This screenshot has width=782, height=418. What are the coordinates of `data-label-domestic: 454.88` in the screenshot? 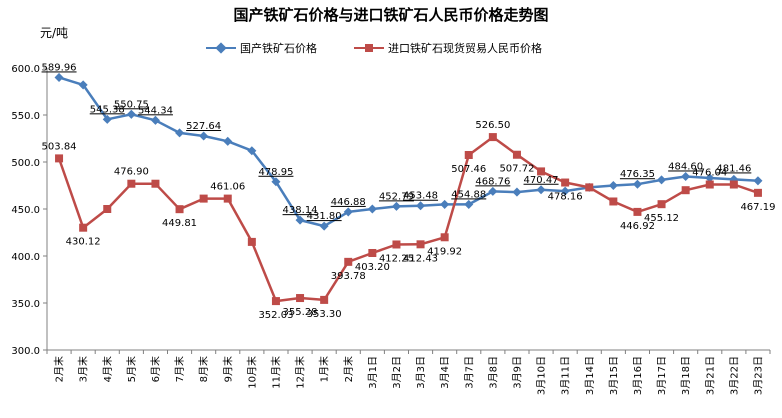 It's located at (468, 194).